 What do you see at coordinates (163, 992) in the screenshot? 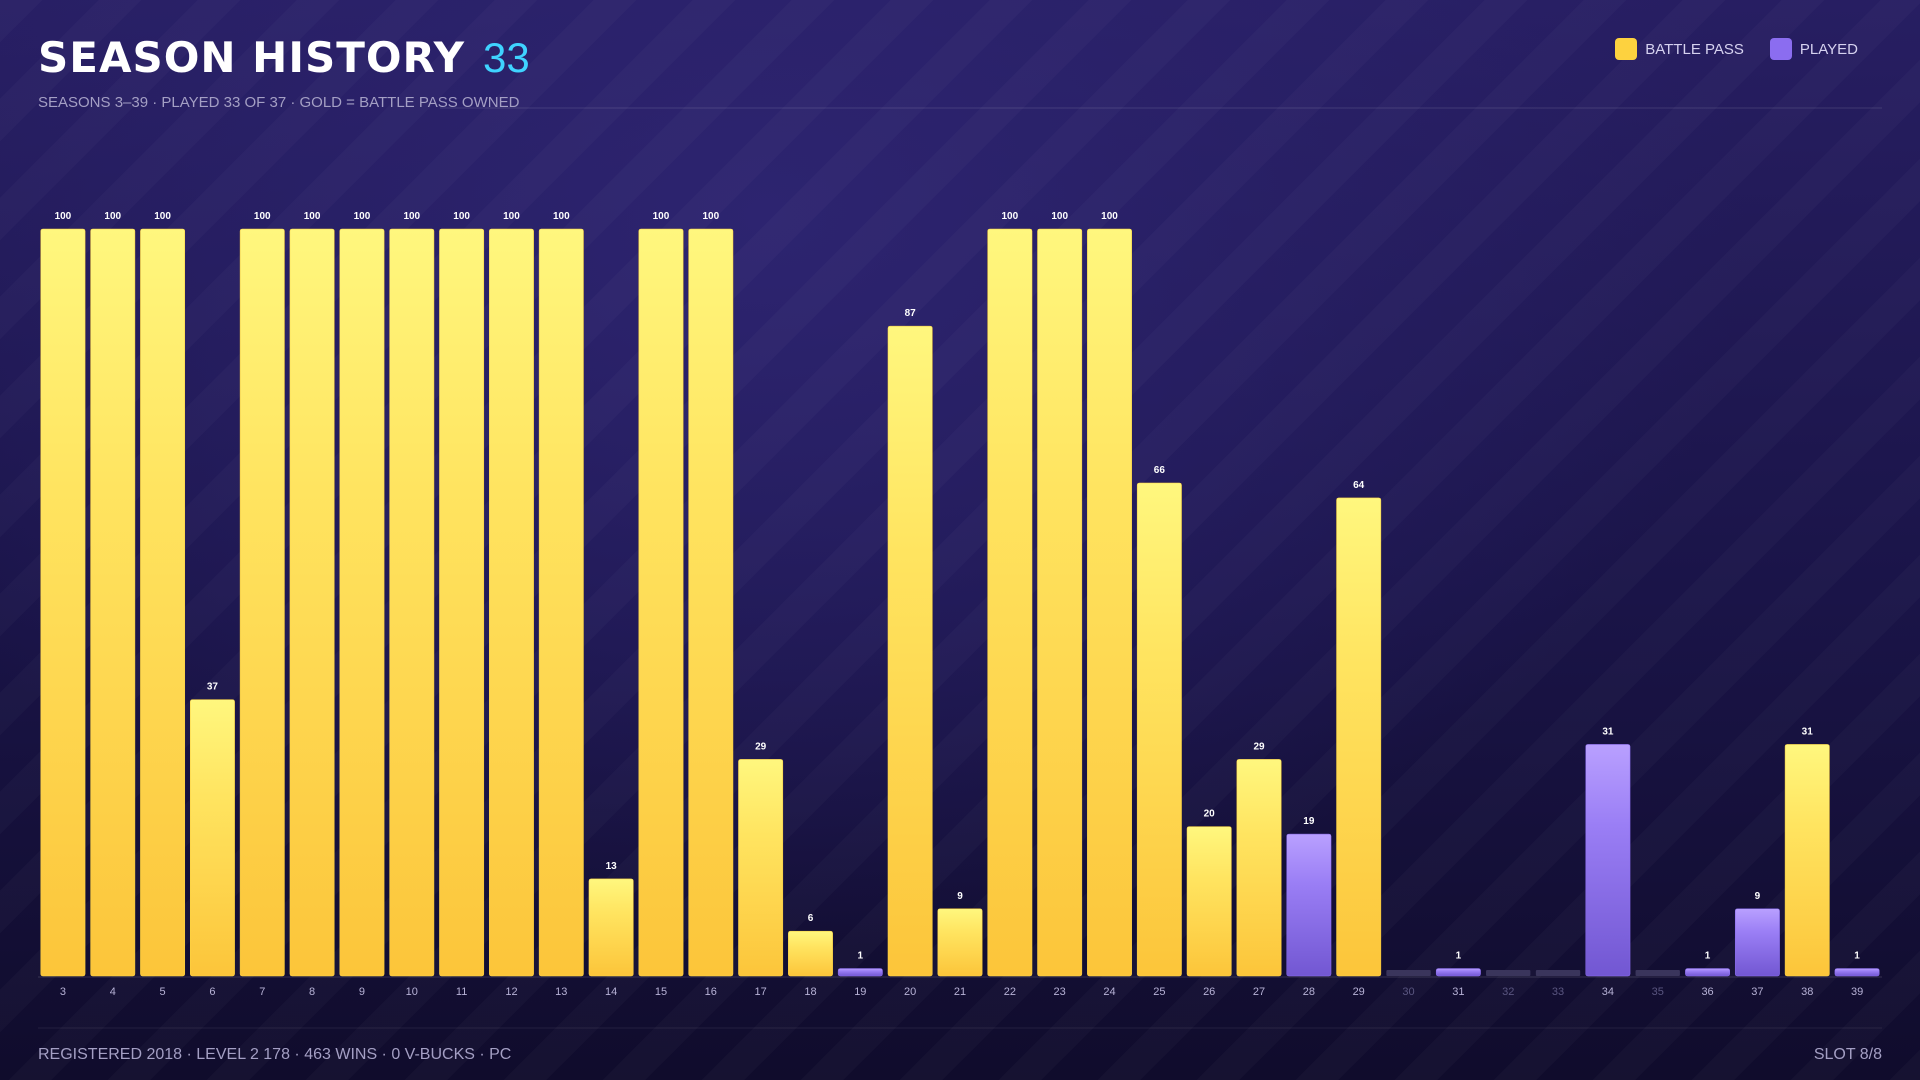
I see `x-tick-label: 5` at bounding box center [163, 992].